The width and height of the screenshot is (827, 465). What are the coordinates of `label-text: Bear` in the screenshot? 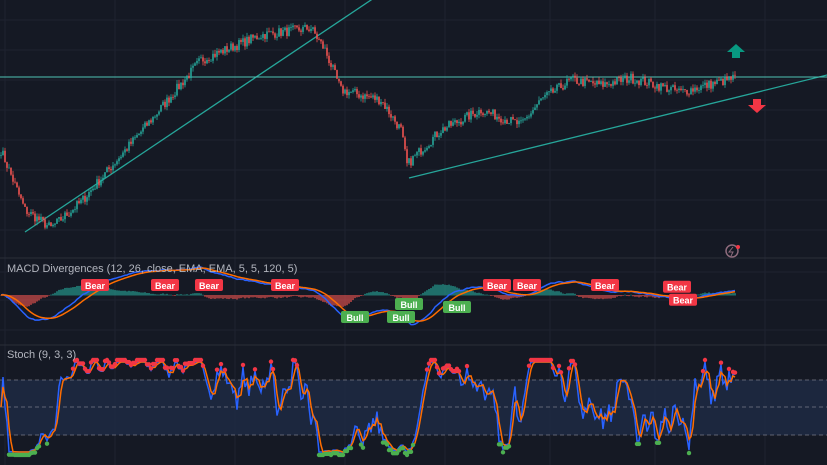 It's located at (165, 286).